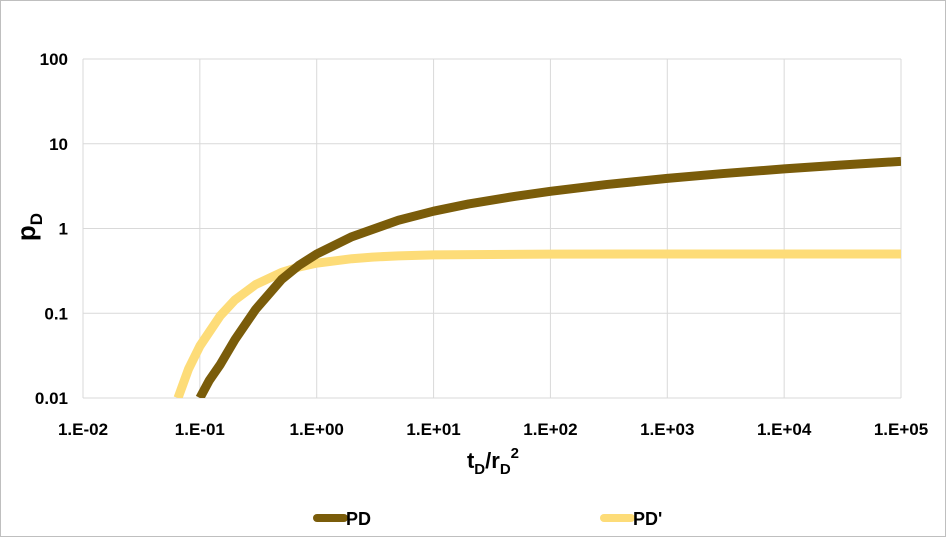 This screenshot has height=538, width=946. Describe the element at coordinates (784, 429) in the screenshot. I see `x-tick-label: 1.E+04` at that location.